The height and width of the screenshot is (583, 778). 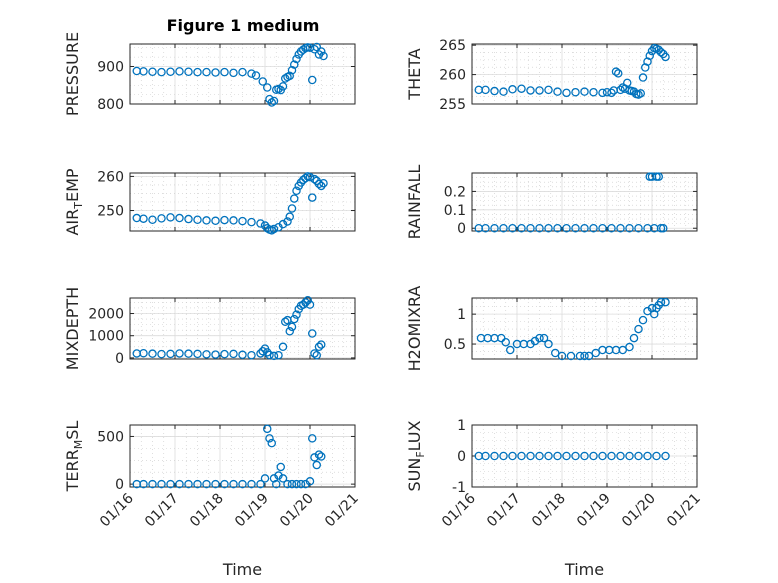 What do you see at coordinates (110, 212) in the screenshot?
I see `y-tick-label: 250` at bounding box center [110, 212].